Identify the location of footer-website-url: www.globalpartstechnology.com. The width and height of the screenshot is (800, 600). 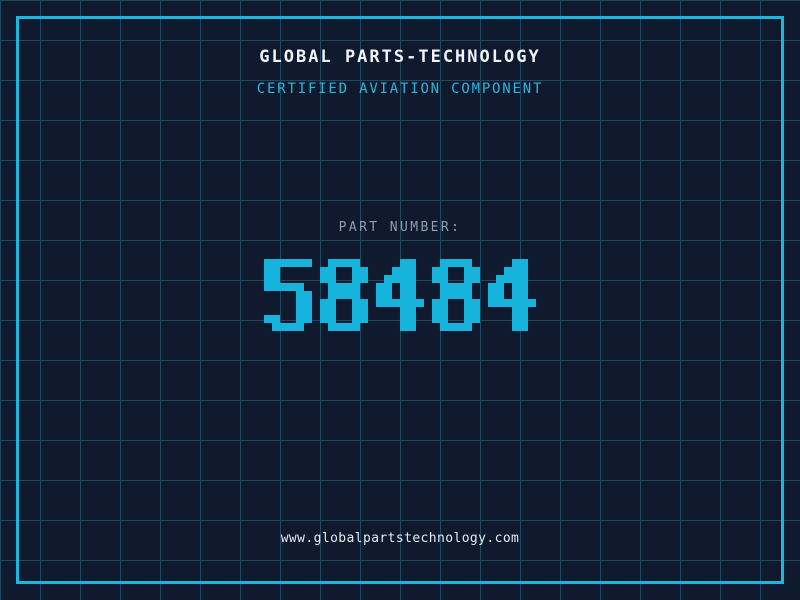
(400, 538).